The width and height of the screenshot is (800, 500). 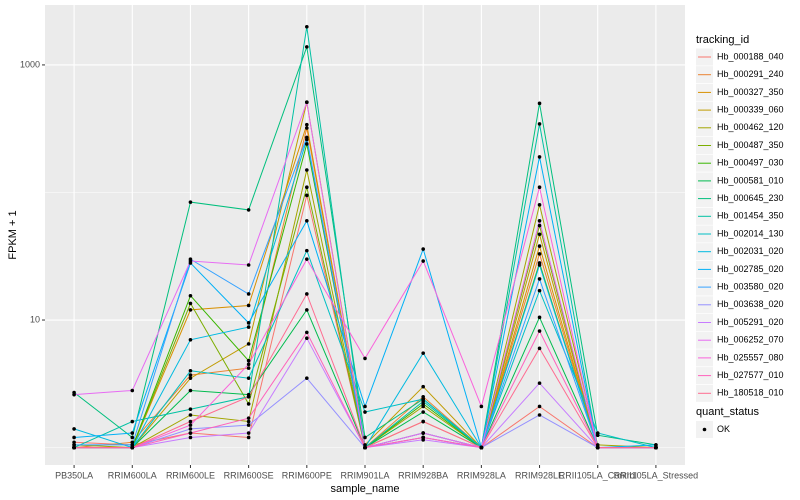 What do you see at coordinates (423, 475) in the screenshot?
I see `x-tick-label: RRIM928BA` at bounding box center [423, 475].